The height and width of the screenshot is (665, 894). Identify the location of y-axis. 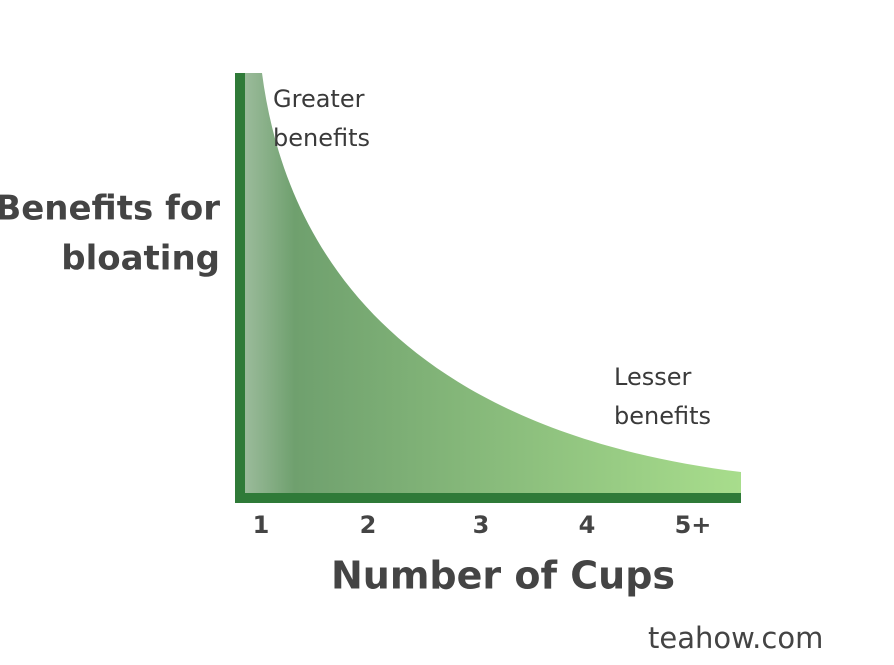
(240, 288).